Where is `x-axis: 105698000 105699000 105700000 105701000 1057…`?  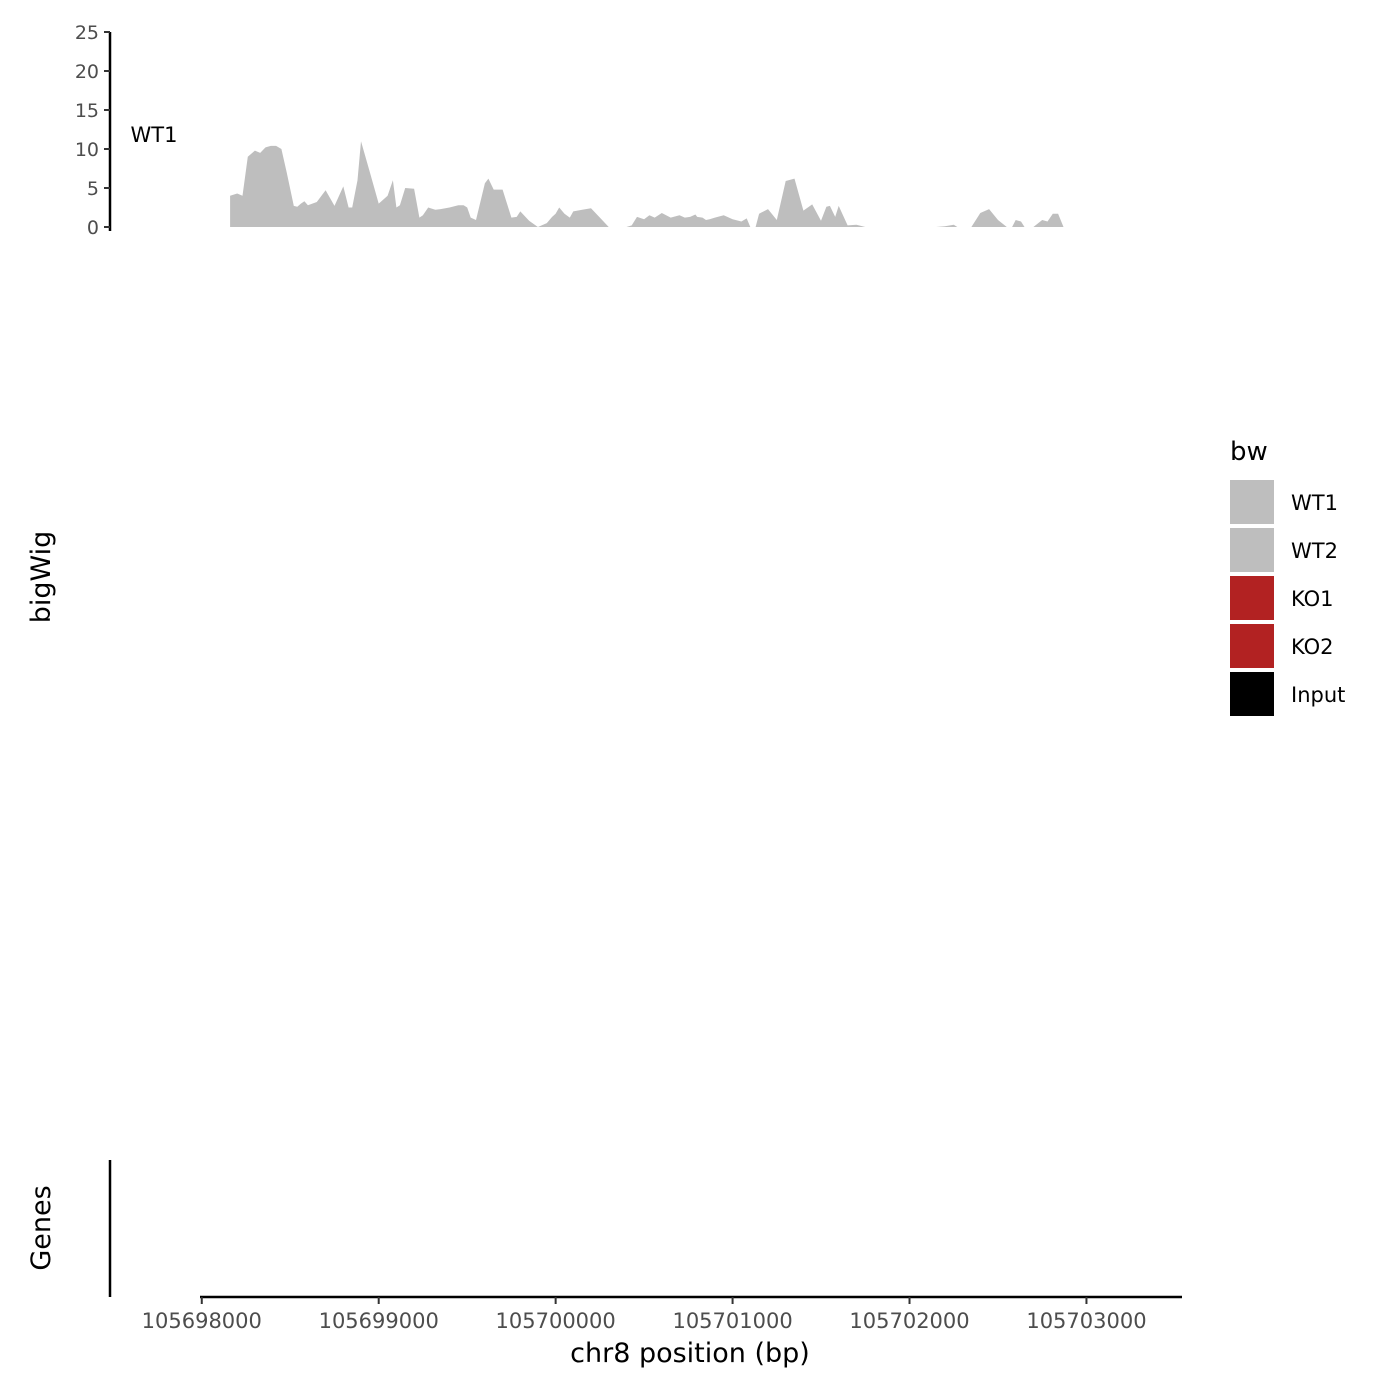
x-axis: 105698000 105699000 105700000 105701000 1057… is located at coordinates (662, 1314).